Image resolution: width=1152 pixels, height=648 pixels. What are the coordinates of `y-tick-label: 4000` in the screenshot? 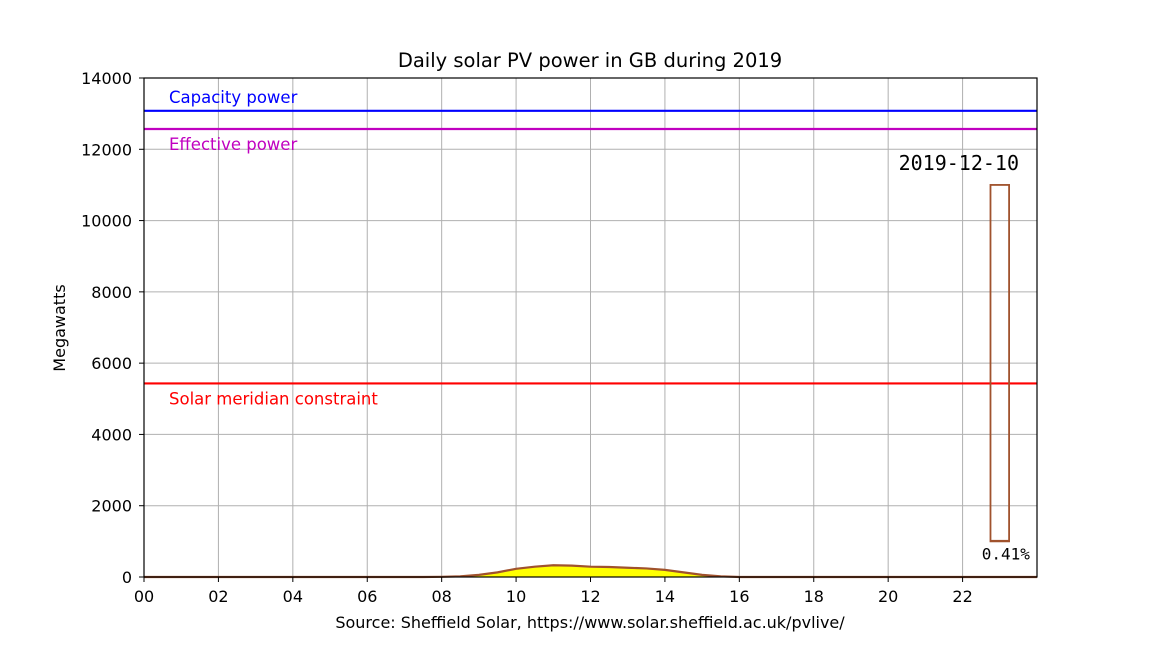 It's located at (111, 434).